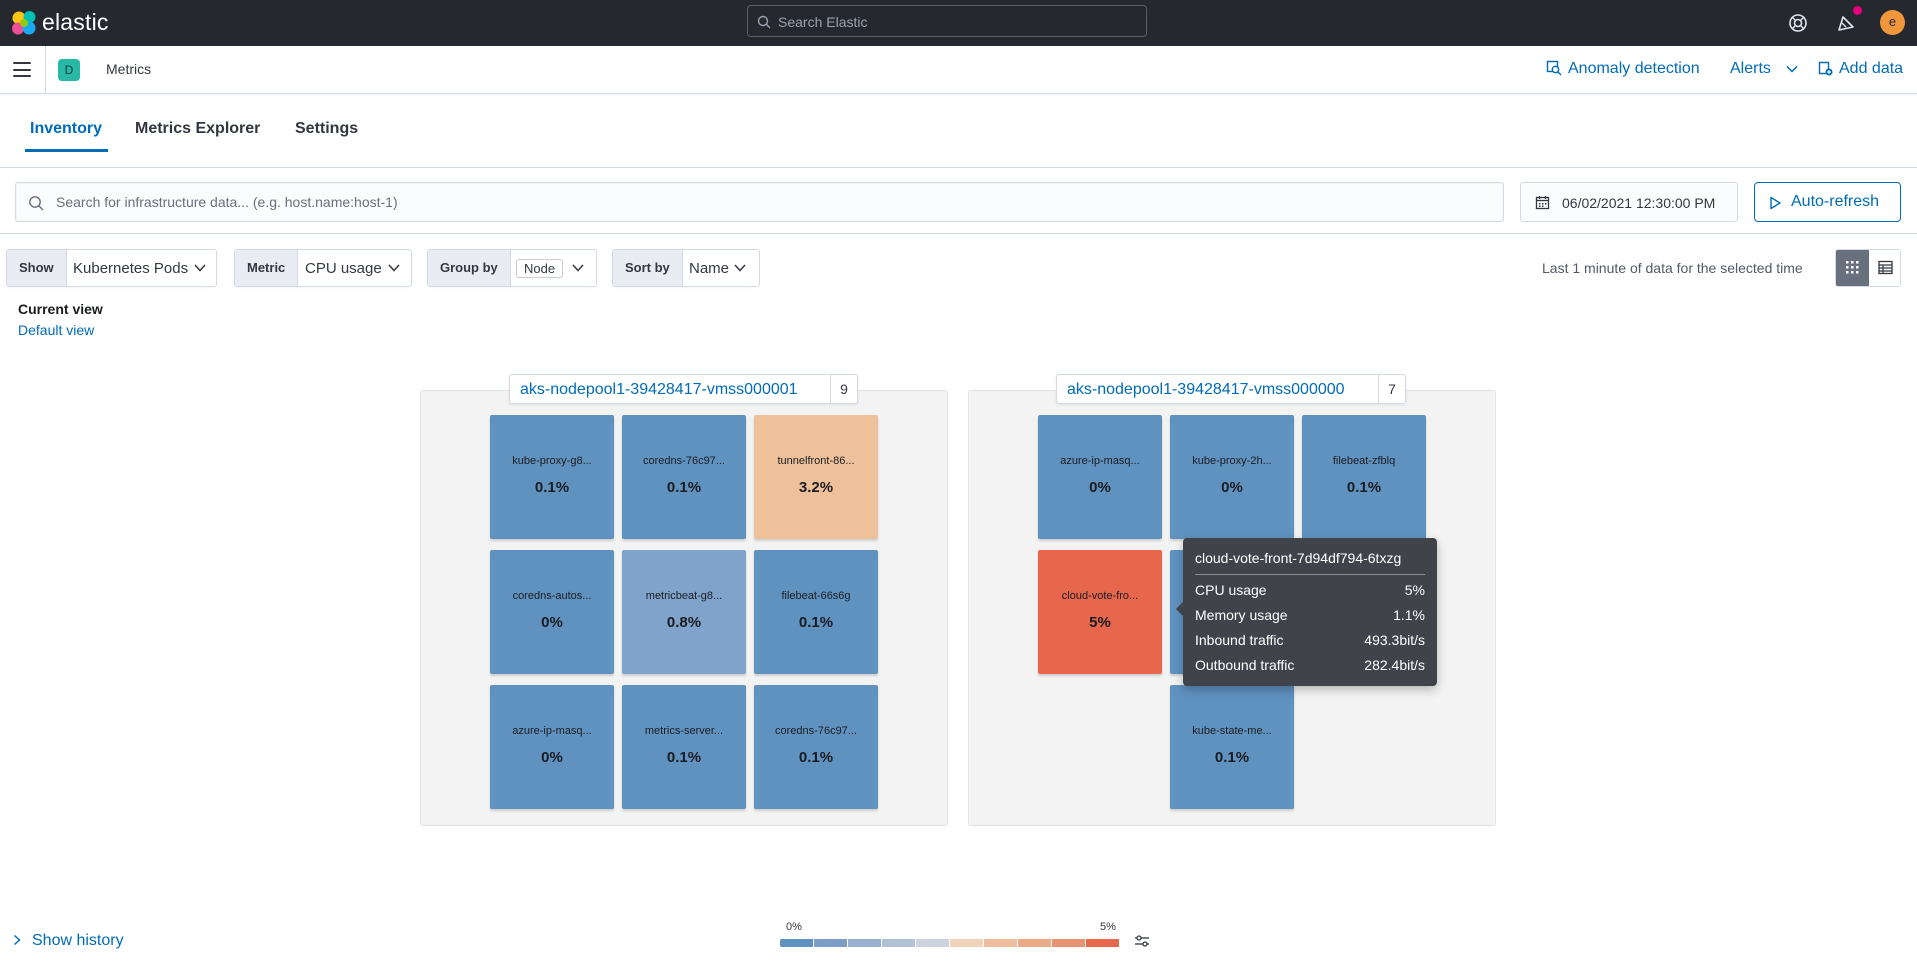 The image size is (1917, 964). Describe the element at coordinates (60, 309) in the screenshot. I see `current-view-title: Current view` at that location.